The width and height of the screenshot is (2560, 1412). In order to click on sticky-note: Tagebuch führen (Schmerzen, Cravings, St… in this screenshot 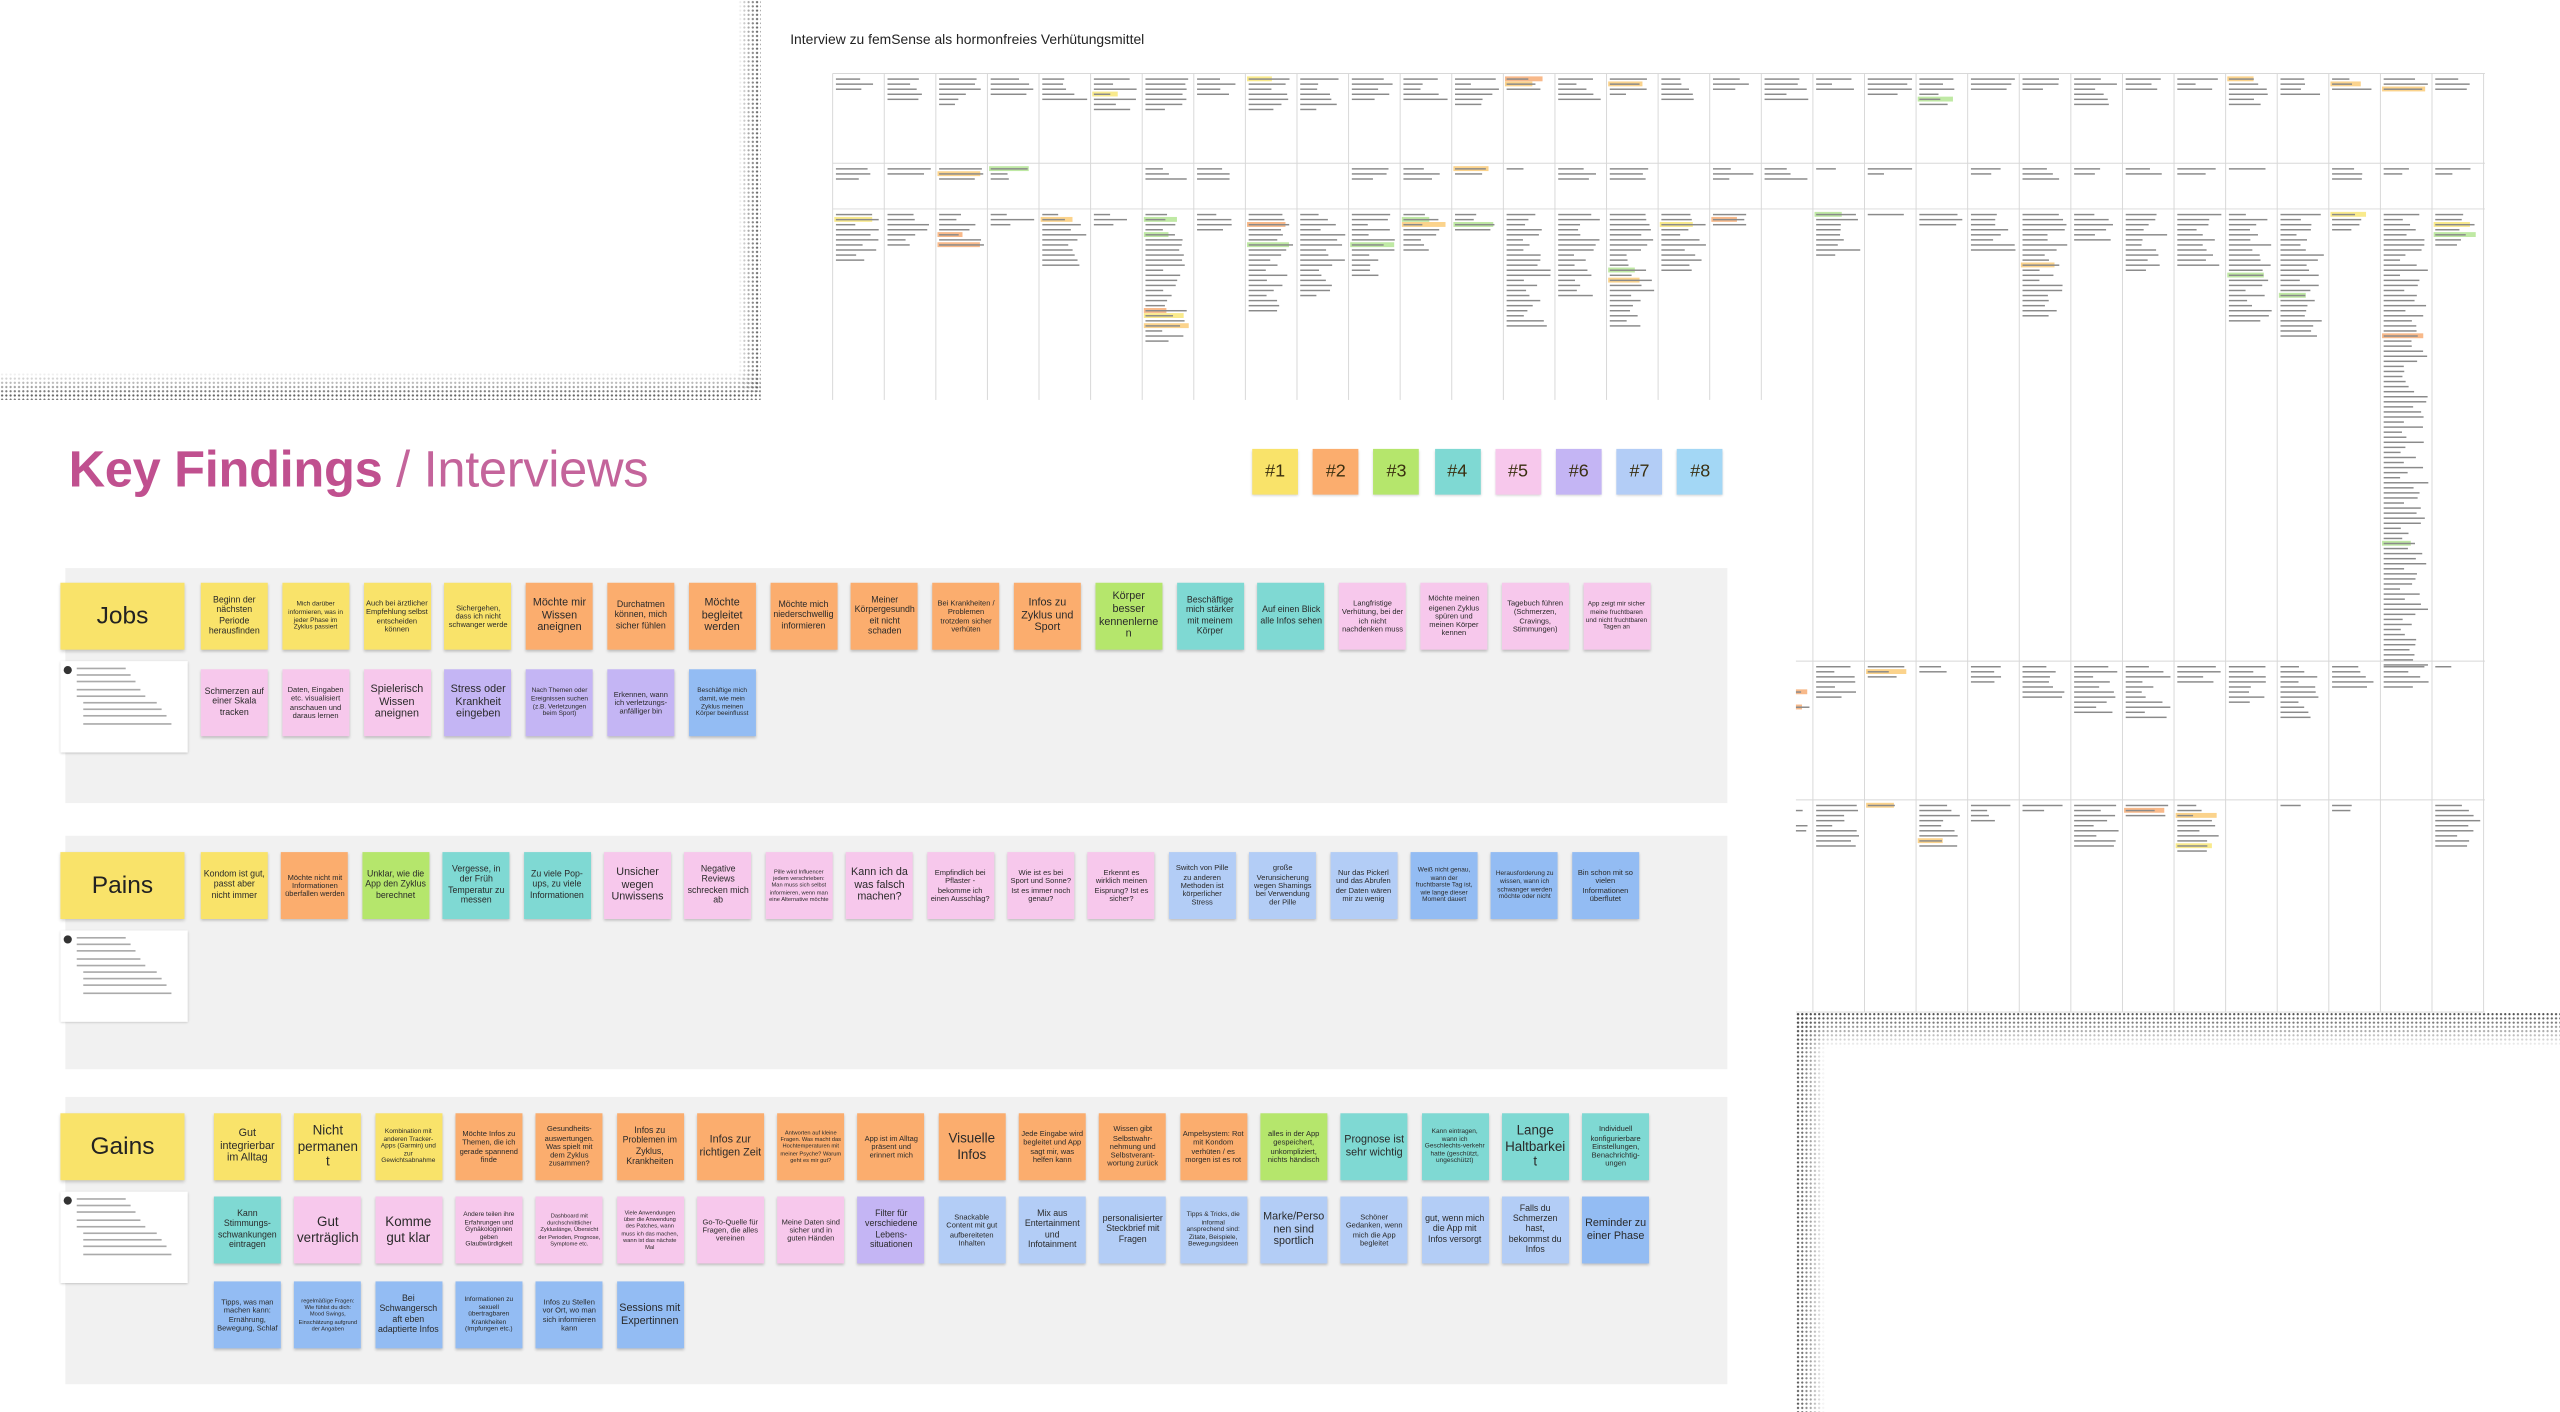, I will do `click(1535, 616)`.